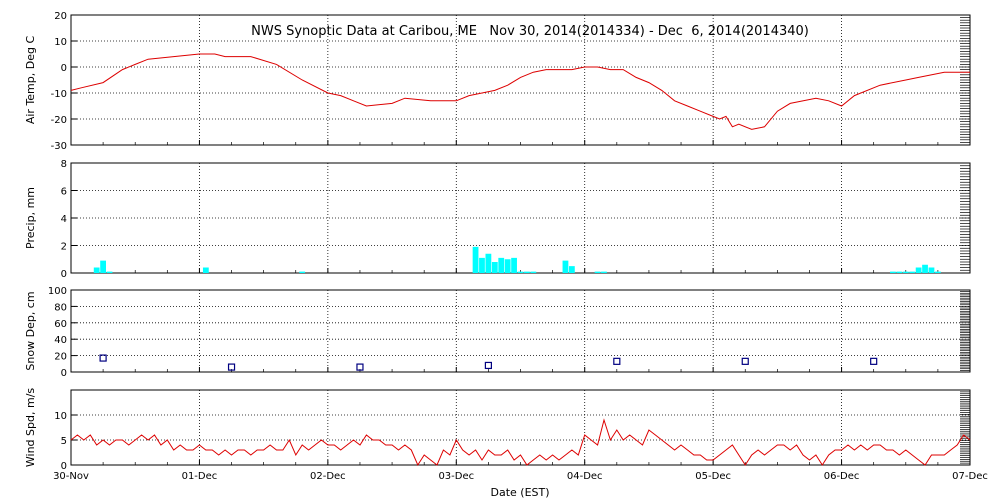 This screenshot has width=1000, height=500. What do you see at coordinates (585, 476) in the screenshot?
I see `x-tick-label: 04-Dec` at bounding box center [585, 476].